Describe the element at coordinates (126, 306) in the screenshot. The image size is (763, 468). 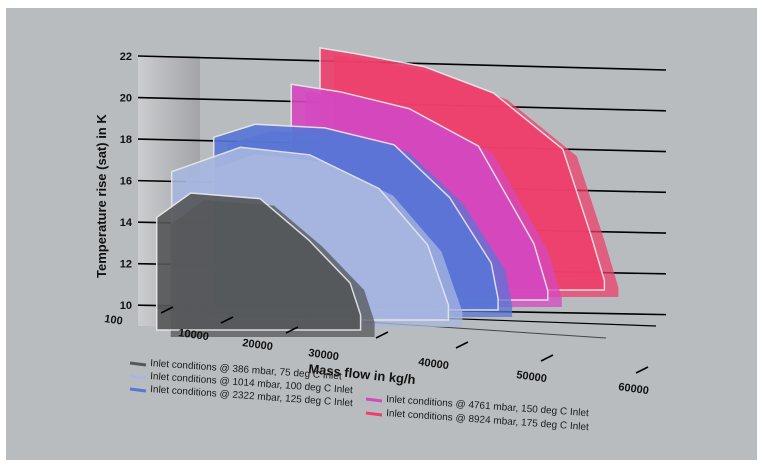
I see `y-tick-label-10: 10` at that location.